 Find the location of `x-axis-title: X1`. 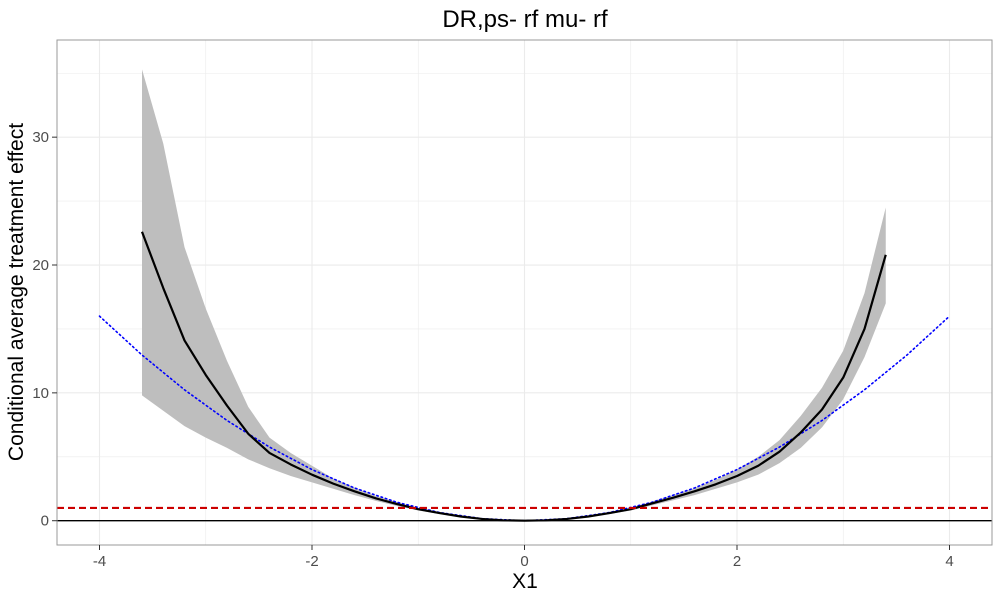

x-axis-title: X1 is located at coordinates (525, 581).